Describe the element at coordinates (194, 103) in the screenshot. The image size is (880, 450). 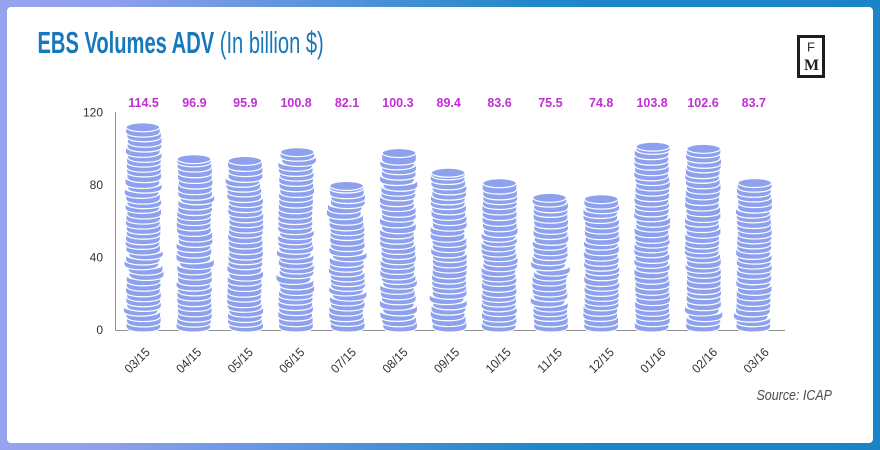
I see `svg-text: 96.9` at that location.